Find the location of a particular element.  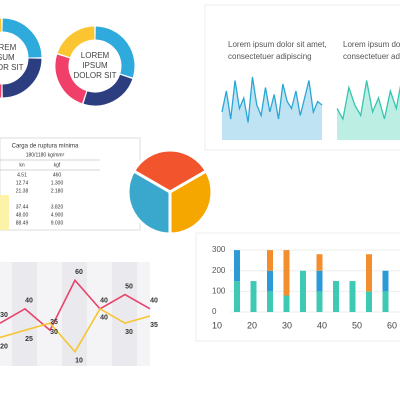

point-label: 60 is located at coordinates (79, 272).